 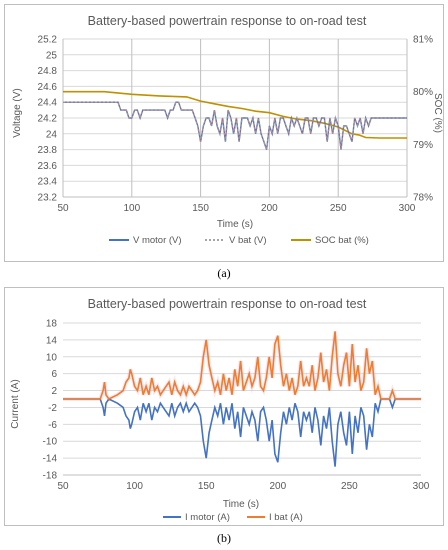 I want to click on legend-label-i-bat: I bat (A), so click(x=286, y=517).